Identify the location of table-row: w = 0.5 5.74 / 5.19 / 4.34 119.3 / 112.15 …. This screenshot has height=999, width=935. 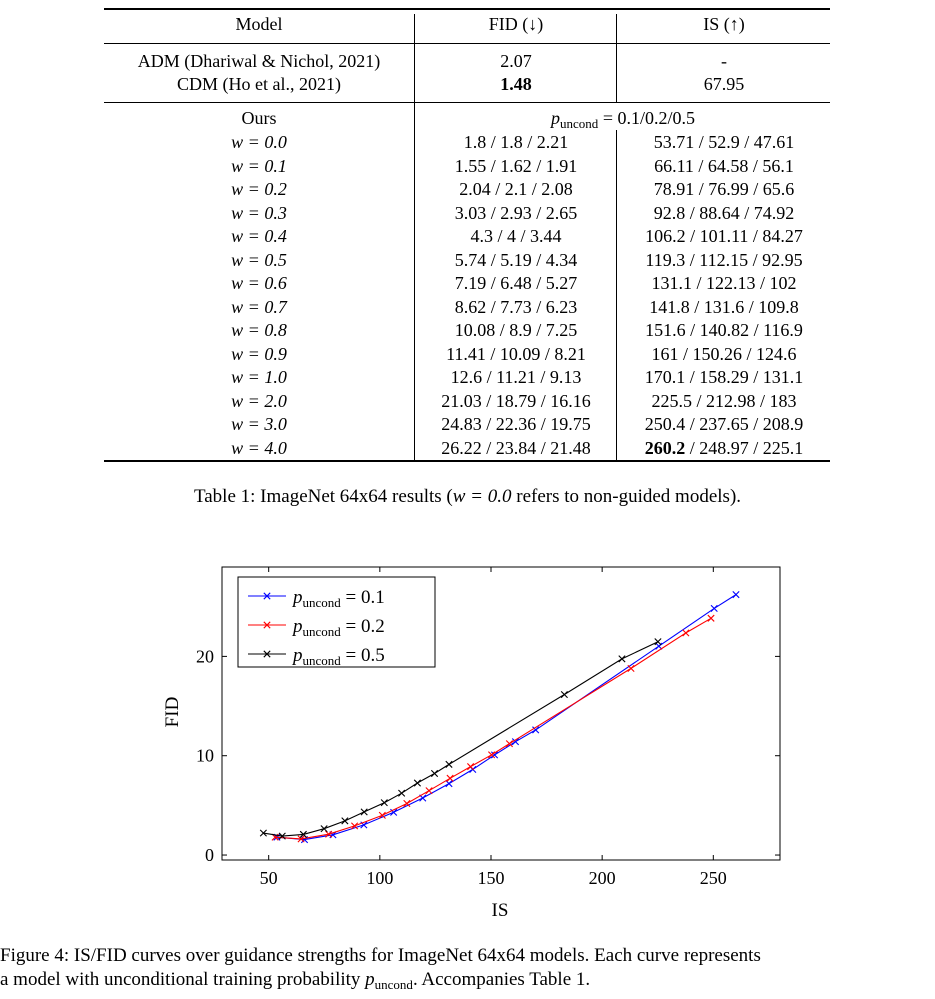
(467, 260).